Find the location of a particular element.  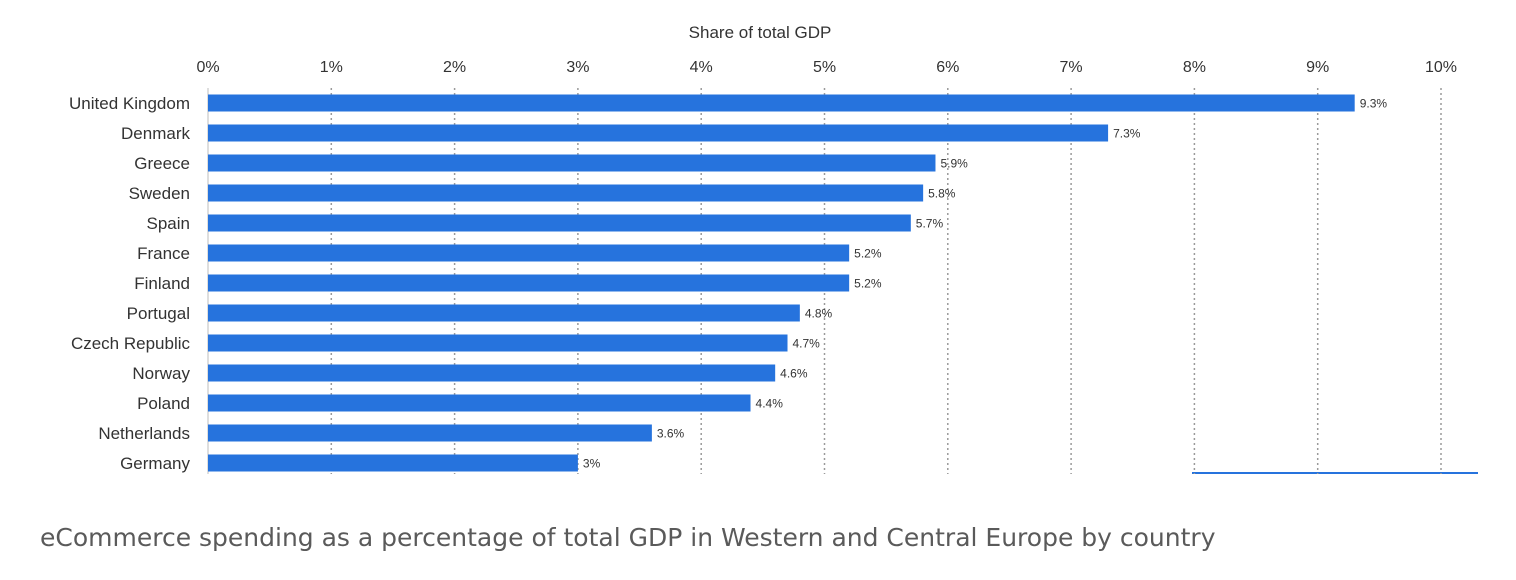

category-label: United Kingdom is located at coordinates (129, 103).